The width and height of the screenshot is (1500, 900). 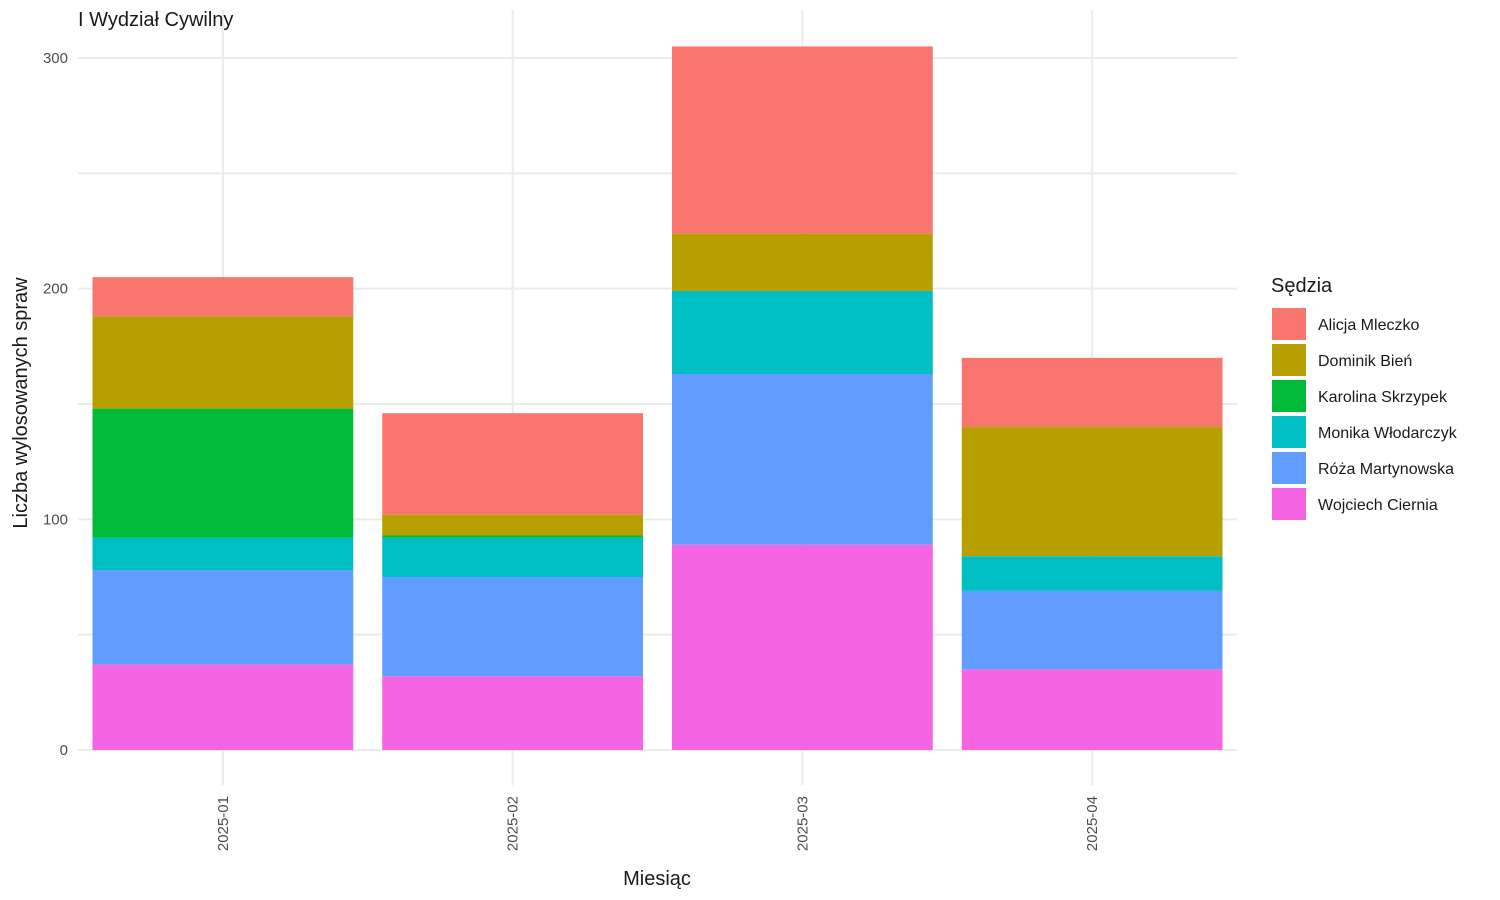 What do you see at coordinates (1386, 469) in the screenshot?
I see `legend-label: Róża Martynowska` at bounding box center [1386, 469].